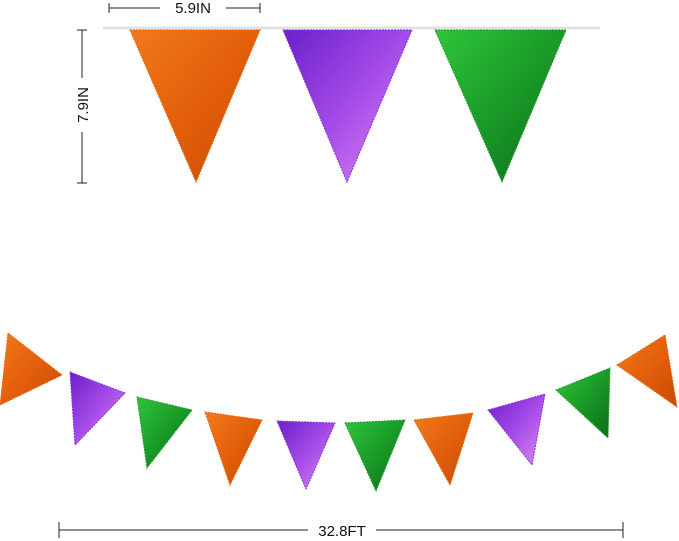  I want to click on width-label: 5.9IN, so click(193, 8).